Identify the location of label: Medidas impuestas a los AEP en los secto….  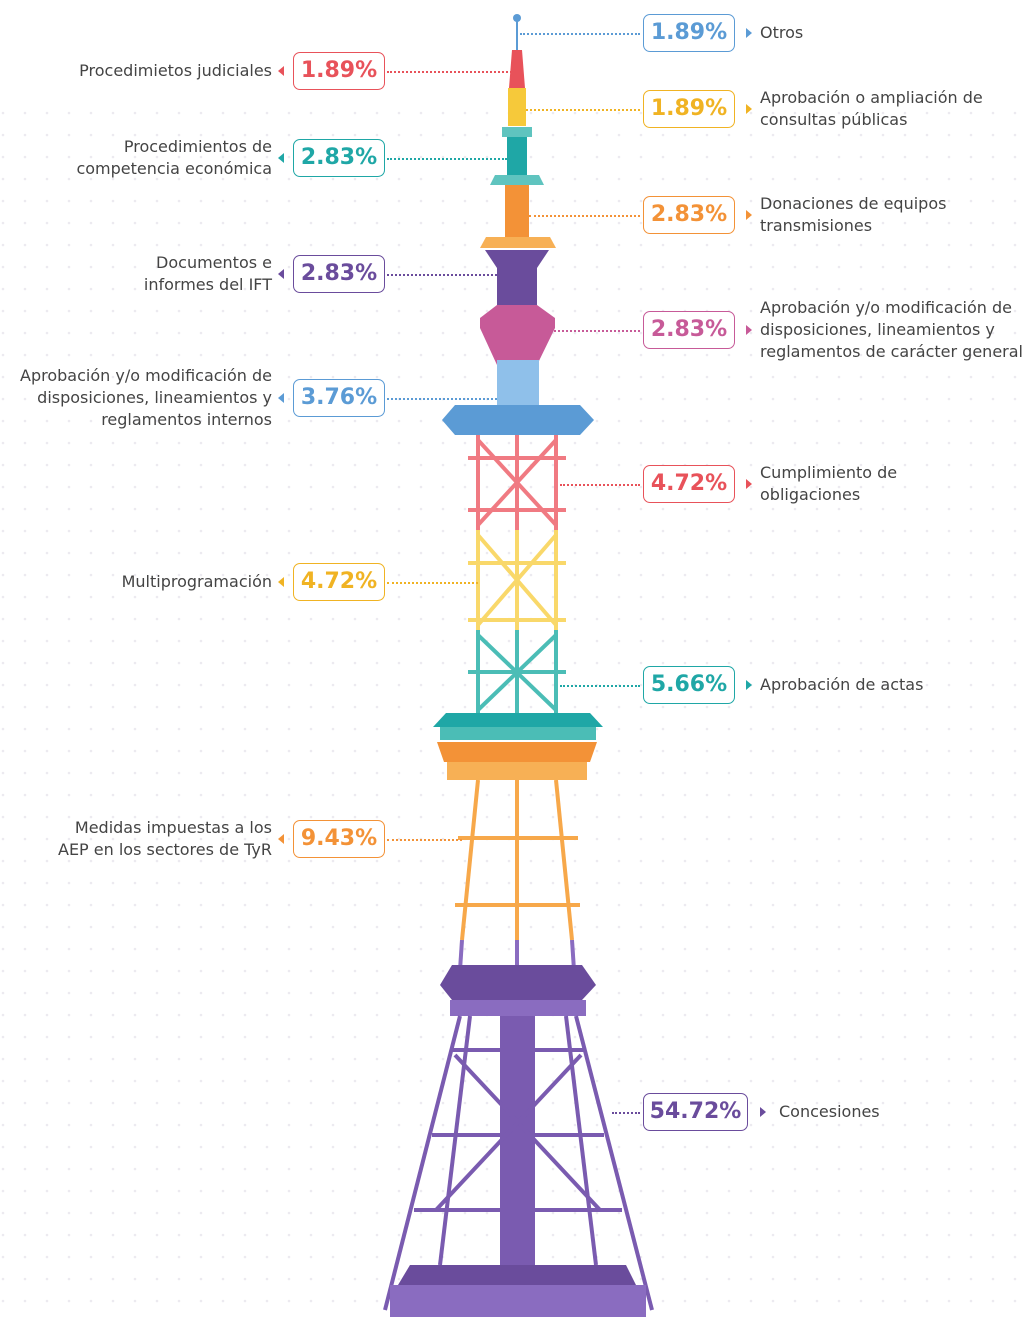
(165, 838).